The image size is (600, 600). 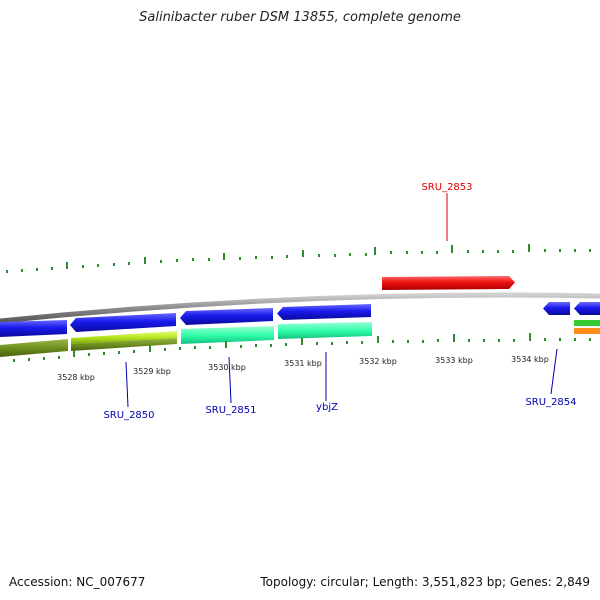 I want to click on reverse-gene-track, so click(x=300, y=319).